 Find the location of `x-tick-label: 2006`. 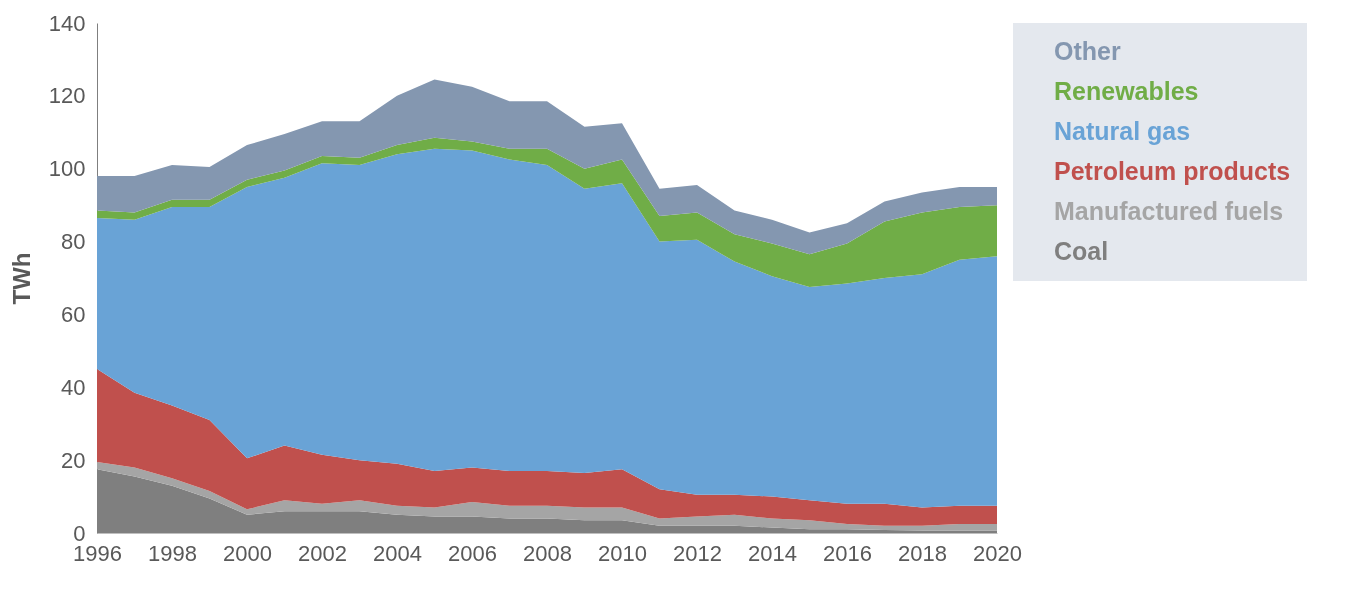

x-tick-label: 2006 is located at coordinates (472, 553).